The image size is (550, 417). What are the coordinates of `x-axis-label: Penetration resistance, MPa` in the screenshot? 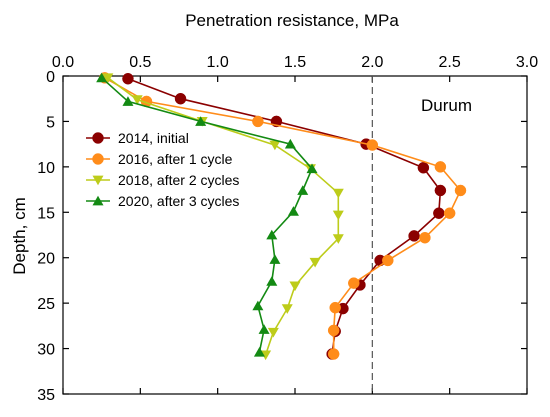 It's located at (292, 20).